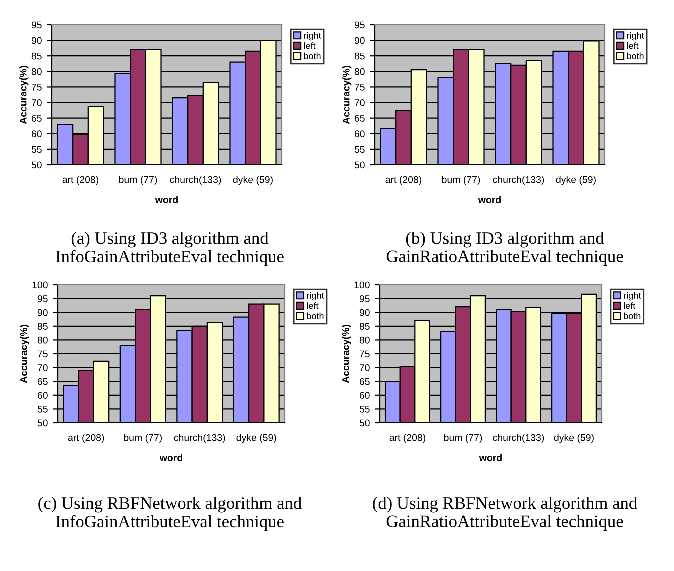 Image resolution: width=674 pixels, height=571 pixels. What do you see at coordinates (170, 514) in the screenshot?
I see `text: (c) Using RBFNetwork algorithm and InfoGainAttributeEval technique` at bounding box center [170, 514].